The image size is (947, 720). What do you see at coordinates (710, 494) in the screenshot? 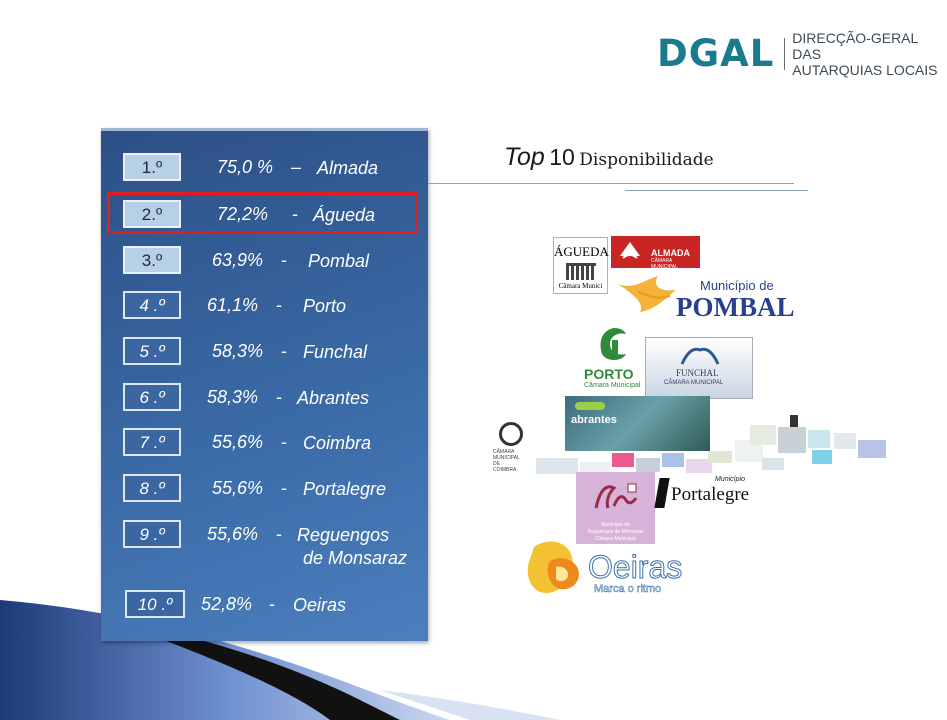
I see `portalegre-main: Portalegre` at bounding box center [710, 494].